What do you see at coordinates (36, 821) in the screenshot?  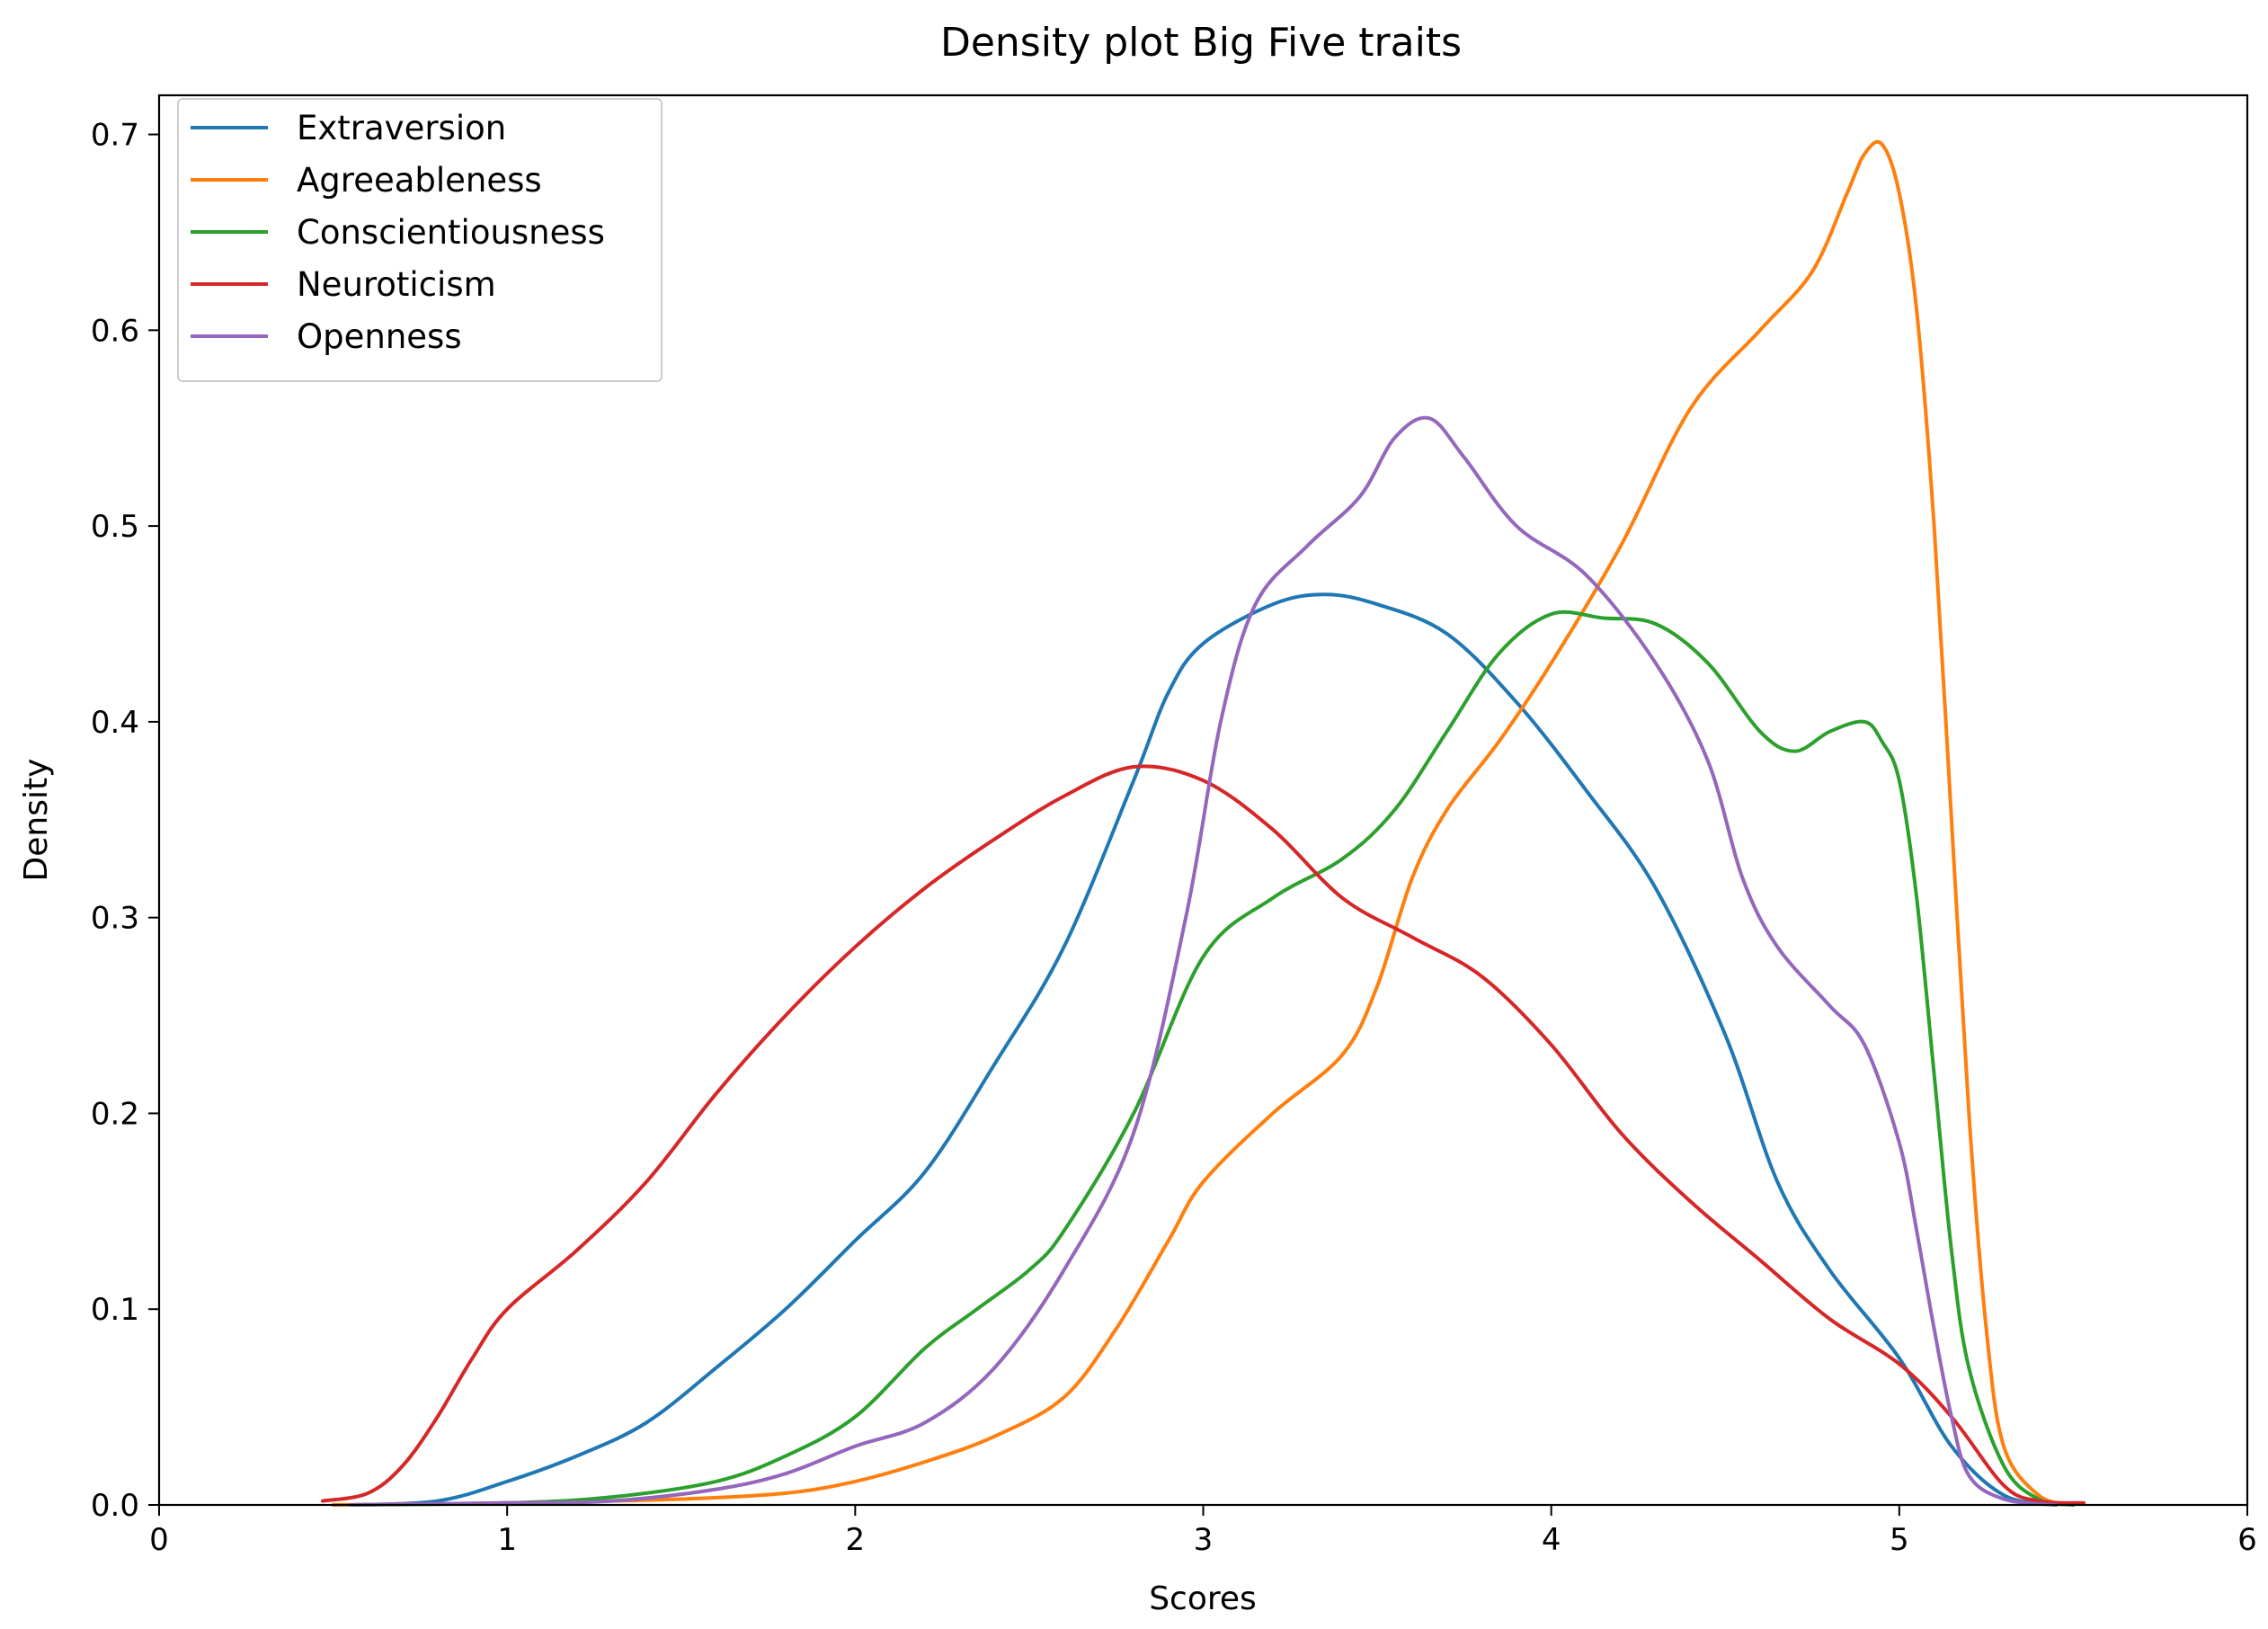 I see `y-axis-label: Density` at bounding box center [36, 821].